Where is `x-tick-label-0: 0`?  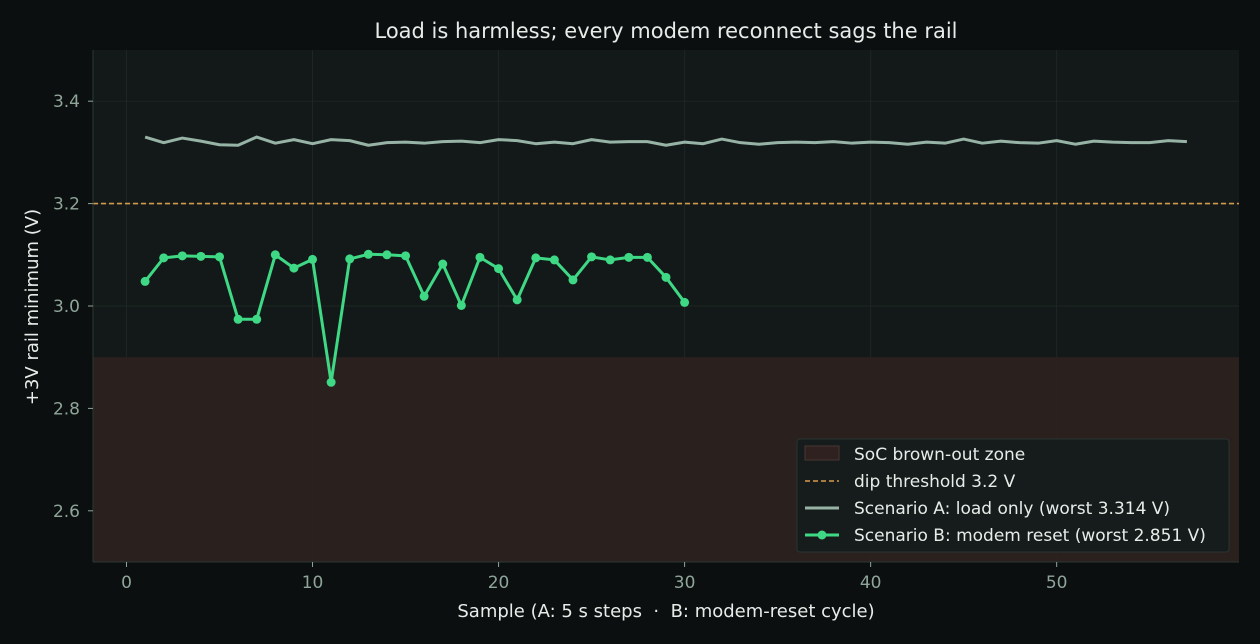
x-tick-label-0: 0 is located at coordinates (126, 583).